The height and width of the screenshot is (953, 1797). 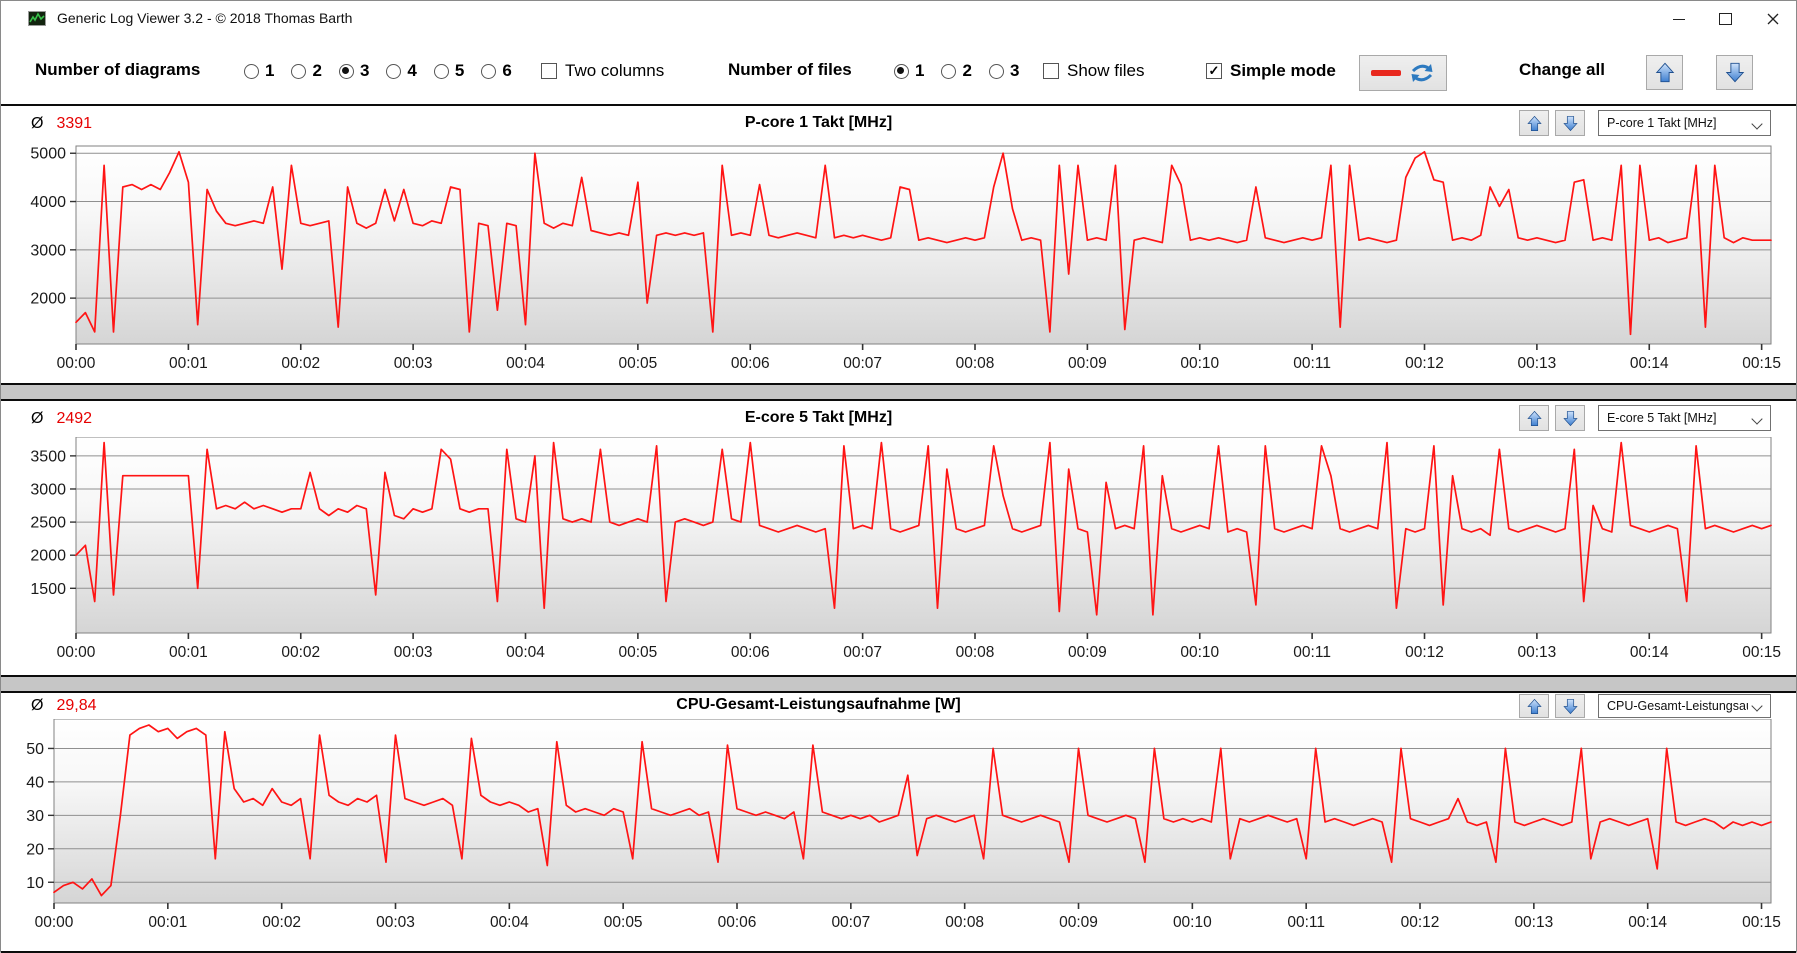 I want to click on radio-diagrams-1: 1, so click(x=259, y=71).